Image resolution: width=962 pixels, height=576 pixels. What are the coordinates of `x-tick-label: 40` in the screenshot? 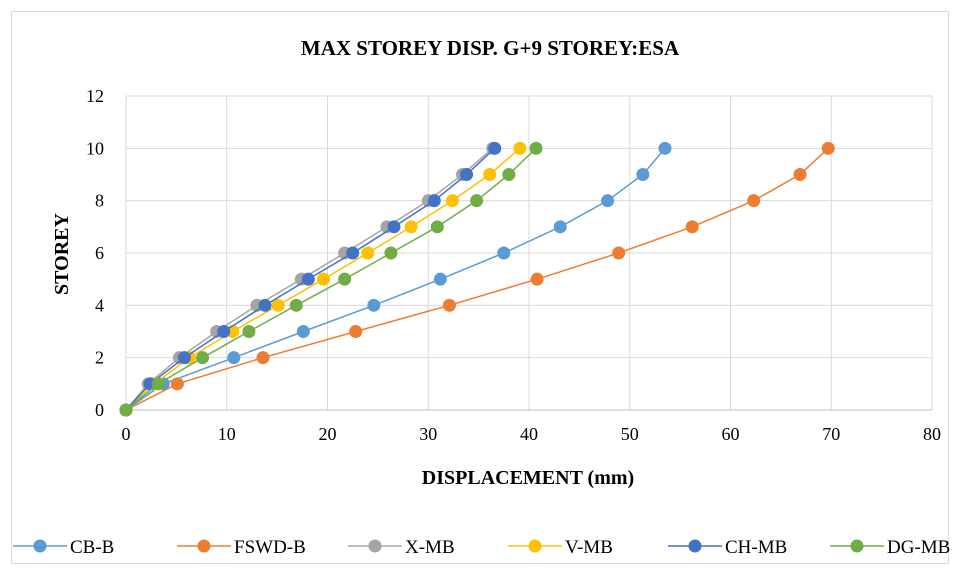 It's located at (529, 434).